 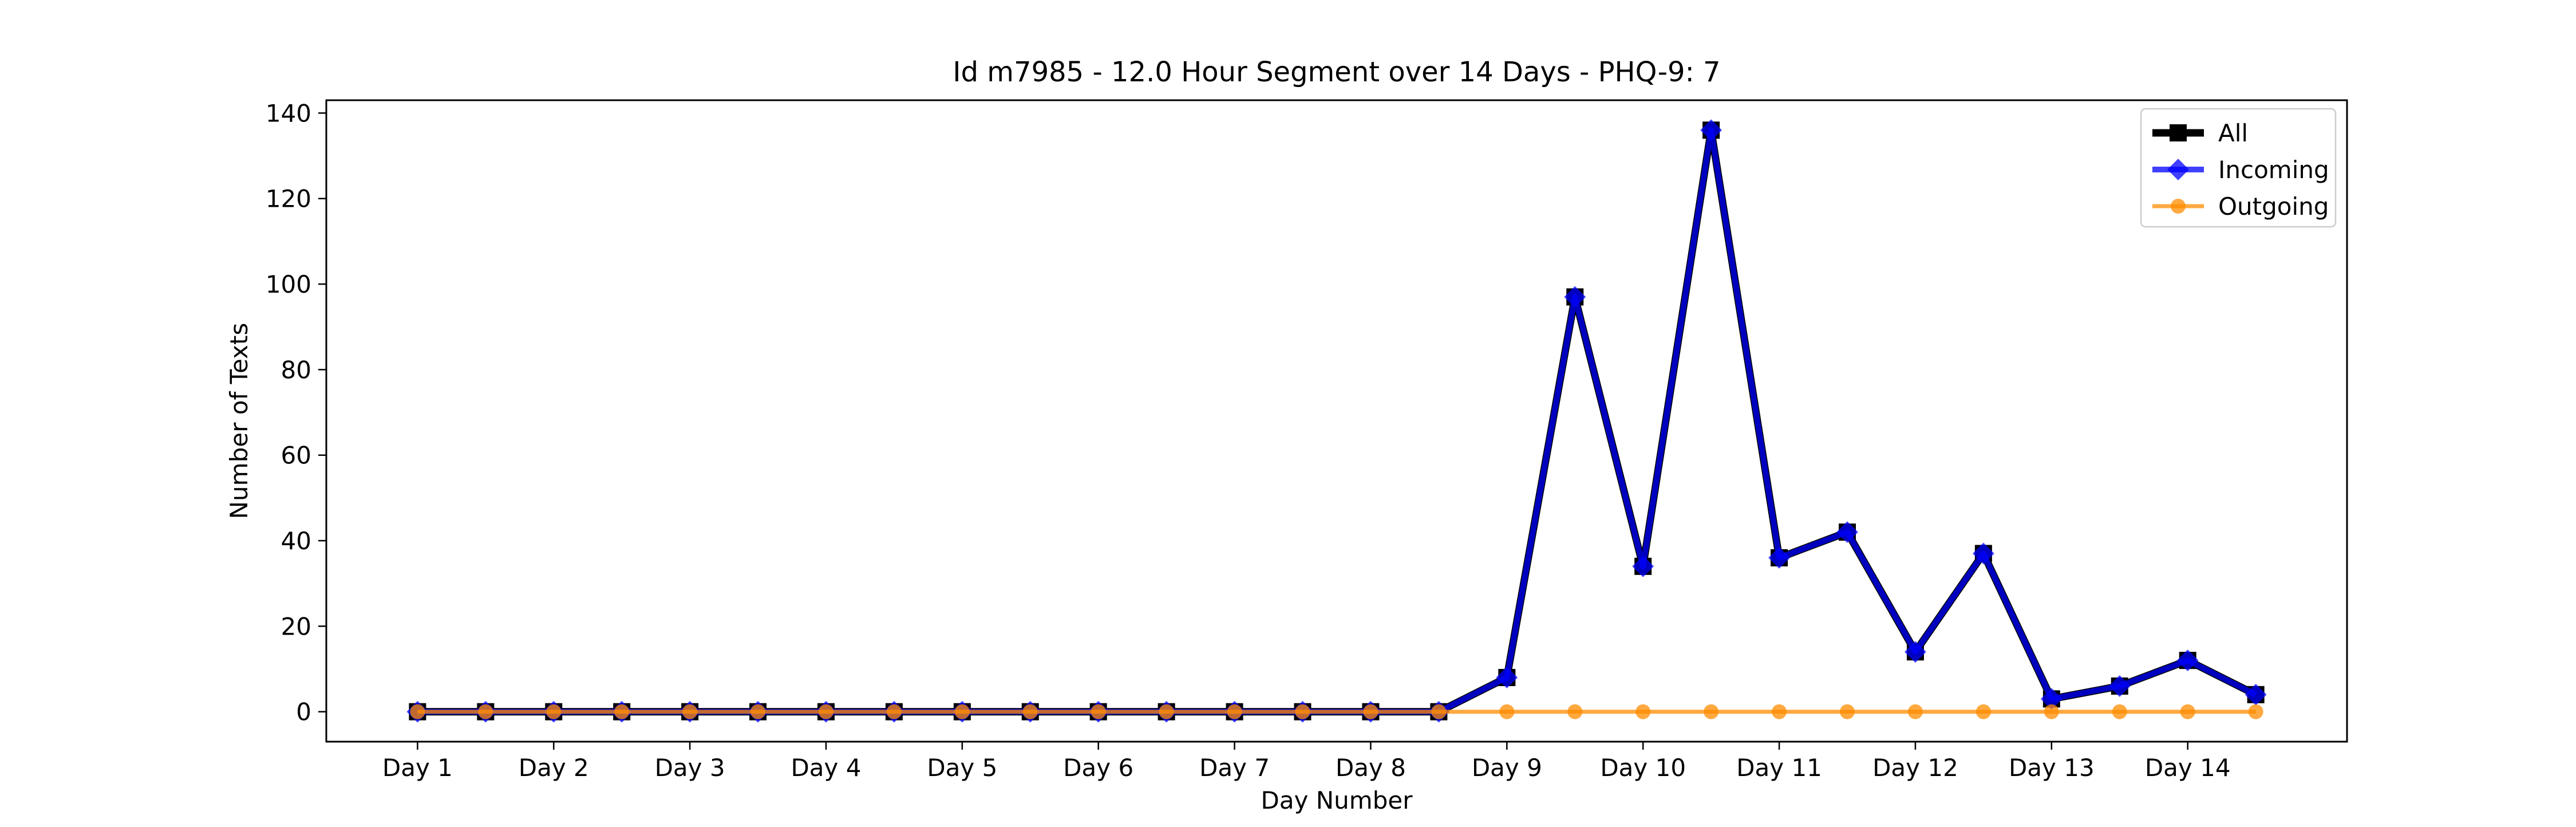 What do you see at coordinates (296, 370) in the screenshot?
I see `y-tick-label: 80` at bounding box center [296, 370].